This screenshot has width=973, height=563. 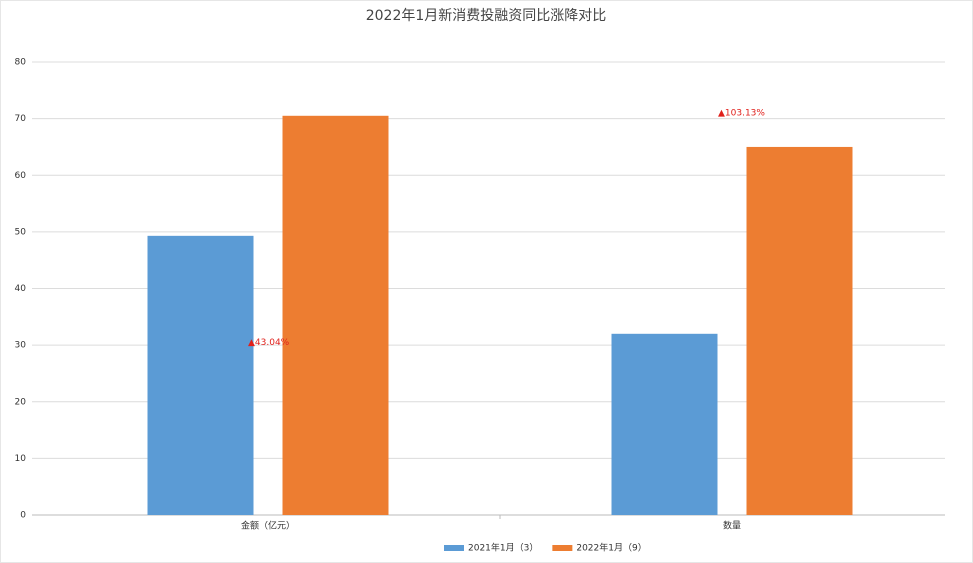 I want to click on x-tick-label: 金额（亿元）, so click(x=268, y=526).